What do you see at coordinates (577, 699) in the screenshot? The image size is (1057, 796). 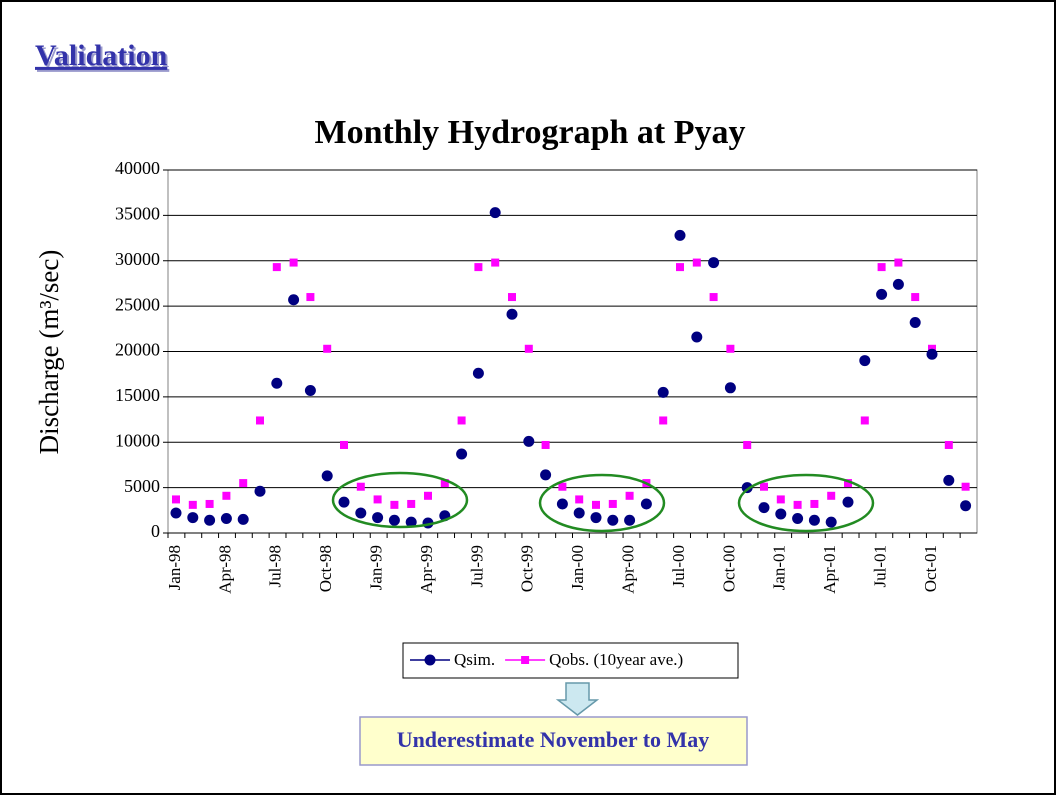 I see `arrow` at bounding box center [577, 699].